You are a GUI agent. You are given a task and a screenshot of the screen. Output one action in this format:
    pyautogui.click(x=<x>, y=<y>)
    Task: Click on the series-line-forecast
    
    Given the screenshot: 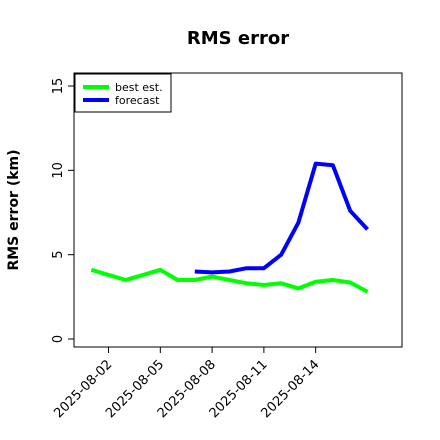 What is the action you would take?
    pyautogui.click(x=281, y=218)
    